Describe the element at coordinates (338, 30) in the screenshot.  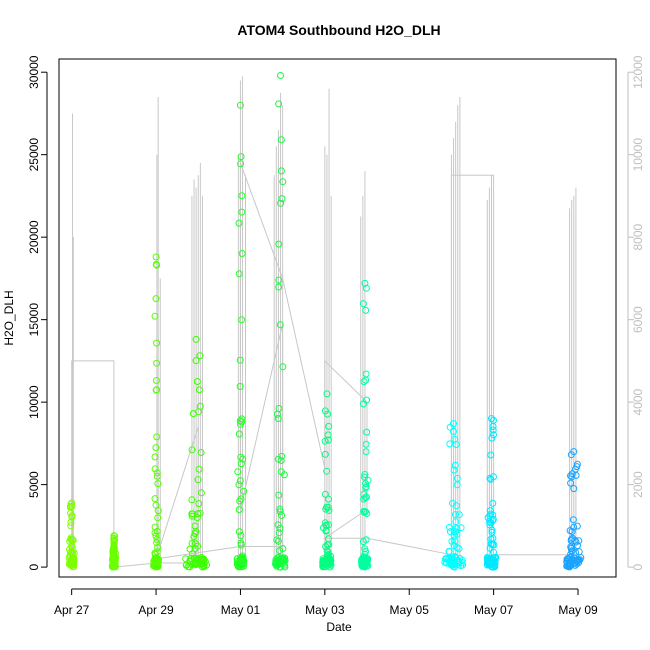
I see `chart-title: ATOM4 Southbound H2O_DLH` at that location.